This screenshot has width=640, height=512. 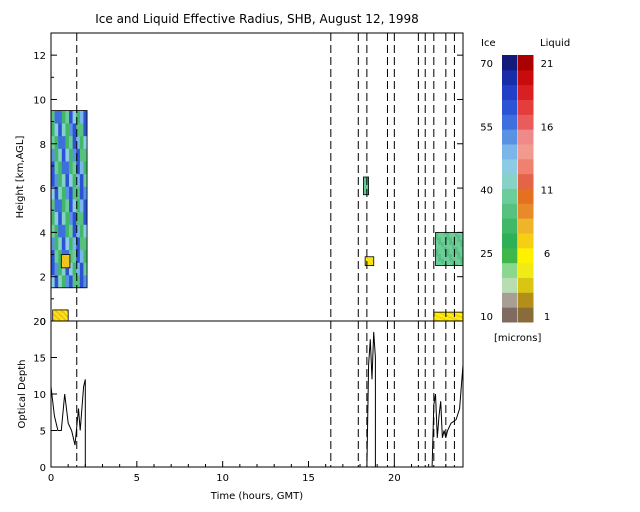 What do you see at coordinates (222, 478) in the screenshot?
I see `optical-xtick-label: 10` at bounding box center [222, 478].